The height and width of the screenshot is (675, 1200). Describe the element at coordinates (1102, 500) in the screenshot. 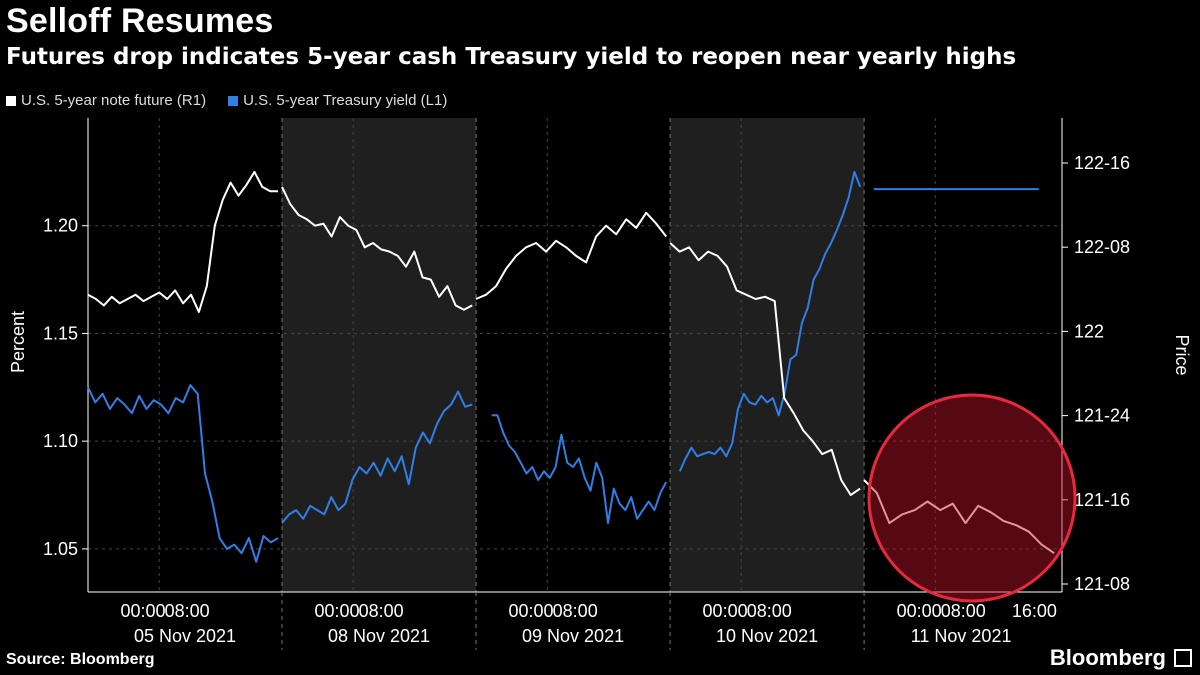

I see `right-axis-tick-label: 121-16` at that location.